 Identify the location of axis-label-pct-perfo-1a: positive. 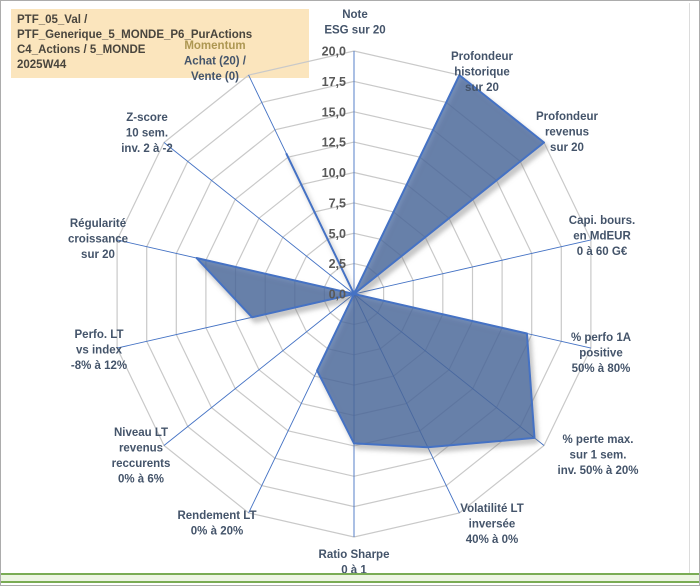
(600, 354).